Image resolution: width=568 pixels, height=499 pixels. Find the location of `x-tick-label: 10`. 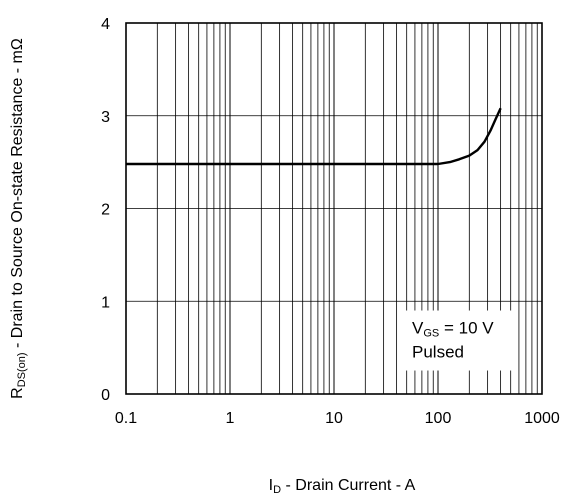

x-tick-label: 10 is located at coordinates (334, 418).